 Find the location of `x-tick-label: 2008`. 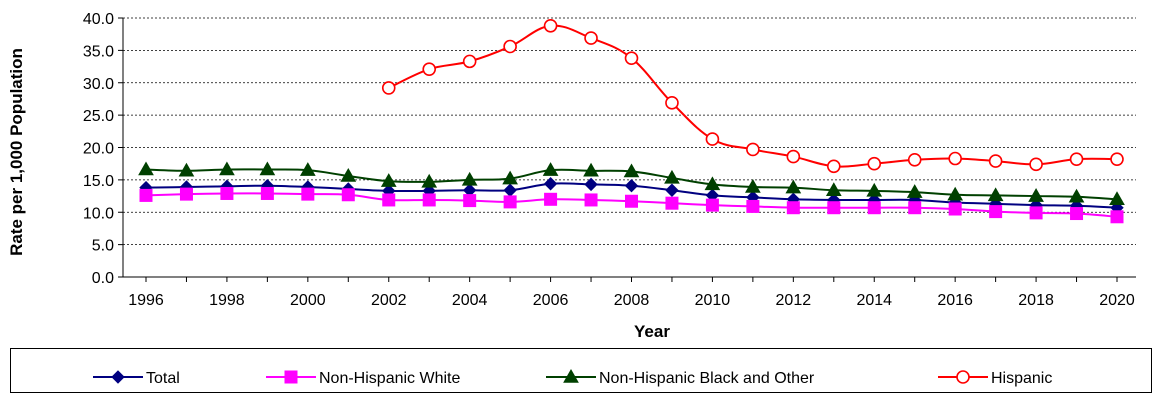

x-tick-label: 2008 is located at coordinates (632, 300).